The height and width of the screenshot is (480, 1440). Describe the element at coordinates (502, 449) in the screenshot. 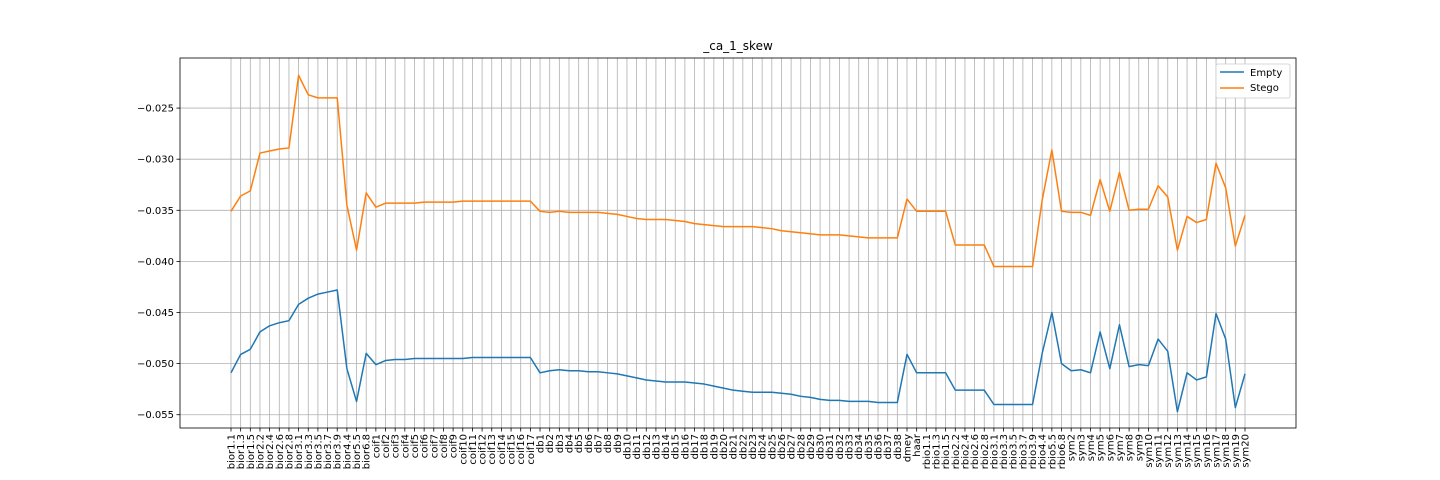

I see `x-tick-label: coif14` at that location.